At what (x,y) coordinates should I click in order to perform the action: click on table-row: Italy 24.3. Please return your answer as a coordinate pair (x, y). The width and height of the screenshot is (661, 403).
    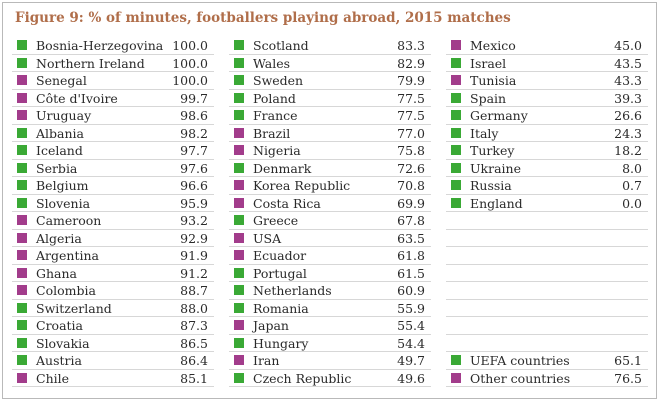
    Looking at the image, I should click on (547, 133).